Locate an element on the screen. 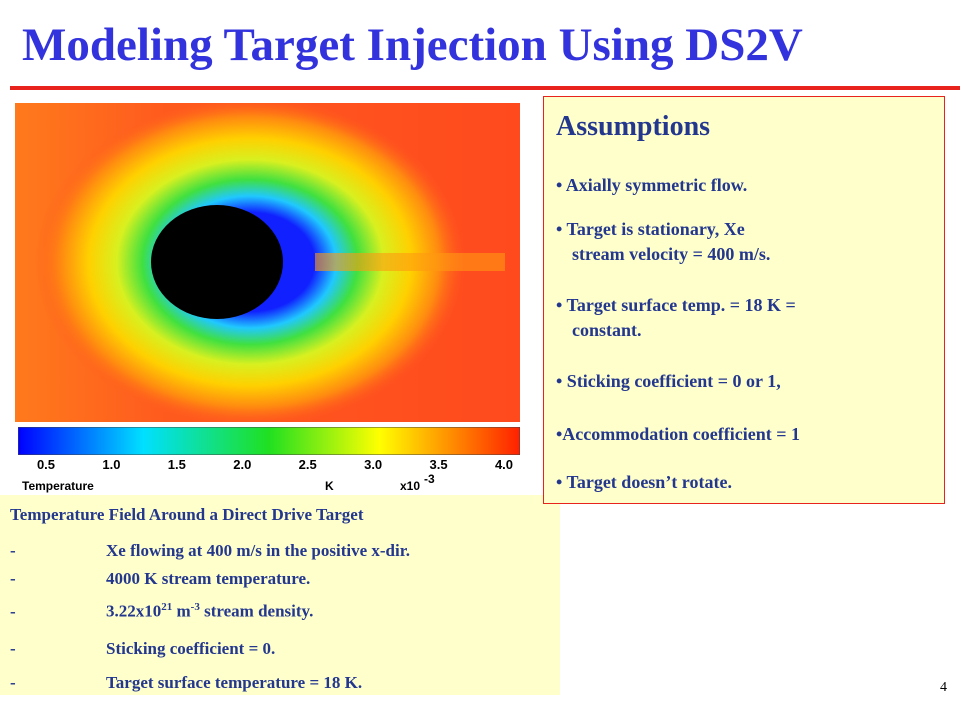 Image resolution: width=960 pixels, height=720 pixels. colorbar-tick: 0.5 is located at coordinates (46, 464).